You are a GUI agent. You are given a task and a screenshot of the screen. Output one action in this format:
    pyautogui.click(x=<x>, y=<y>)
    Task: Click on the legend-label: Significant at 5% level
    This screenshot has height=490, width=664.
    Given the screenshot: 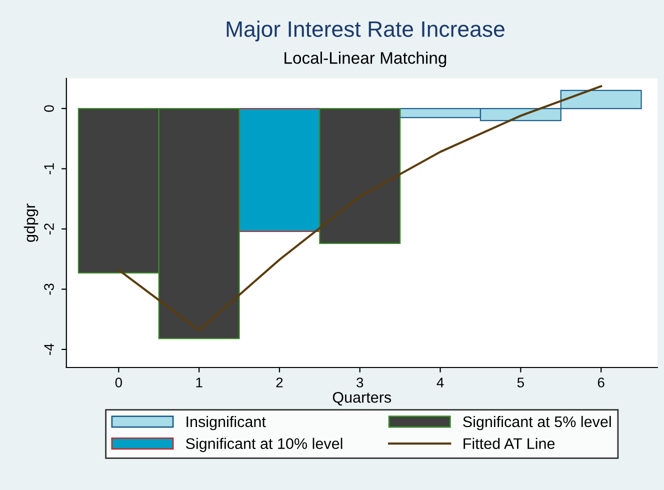 What is the action you would take?
    pyautogui.click(x=537, y=423)
    